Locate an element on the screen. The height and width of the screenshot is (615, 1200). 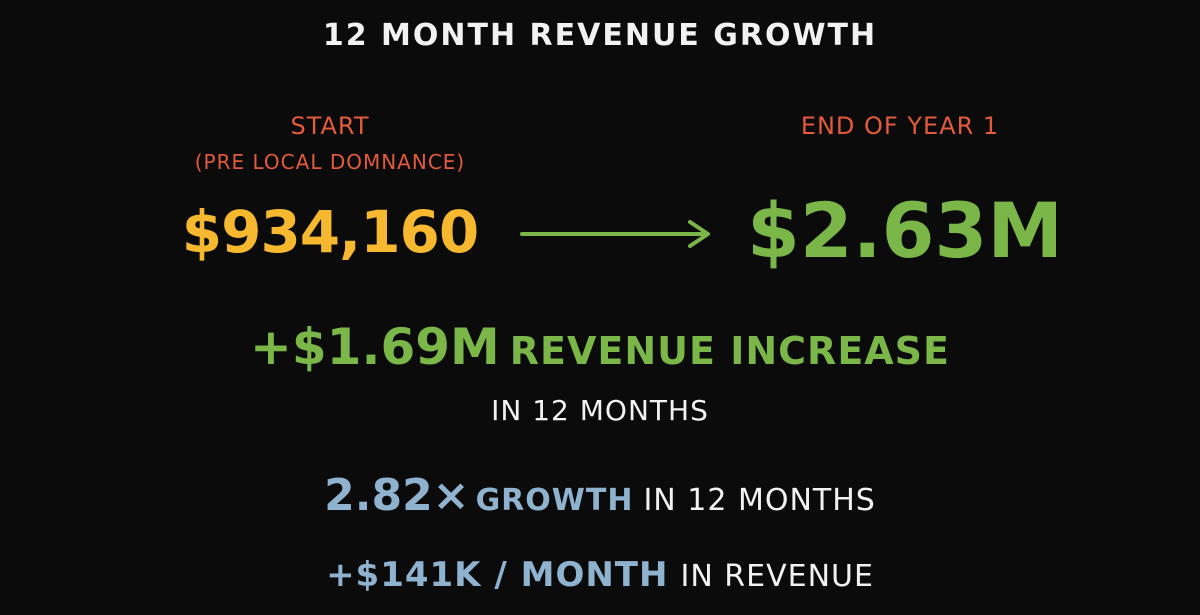
growth-multiplier: 2.82× is located at coordinates (397, 495).